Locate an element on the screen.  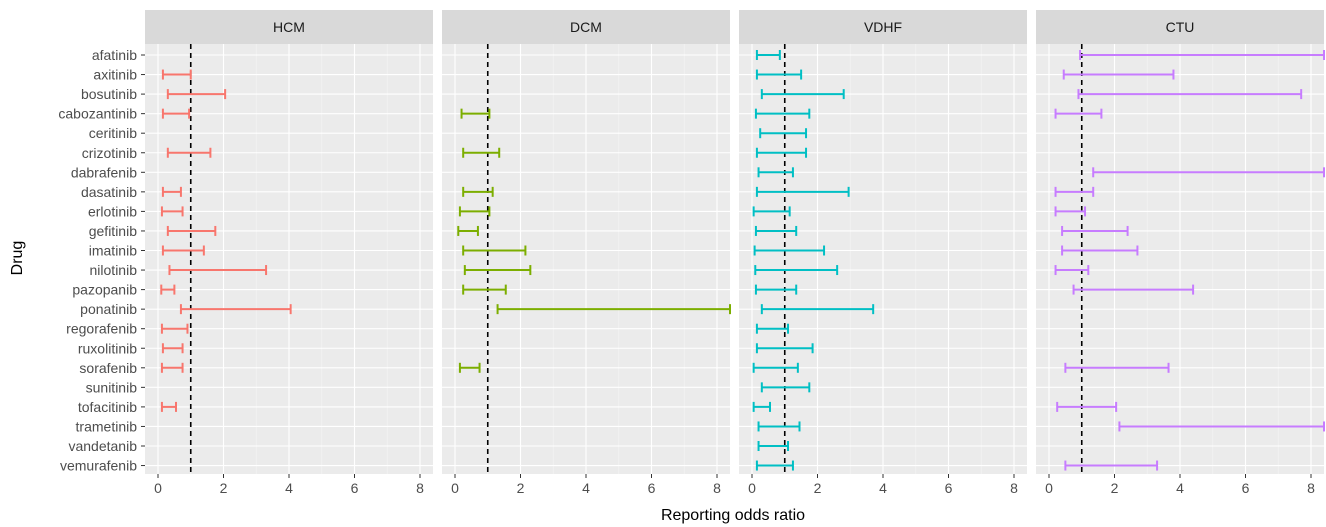
y-tick-label: gefitinib is located at coordinates (113, 231).